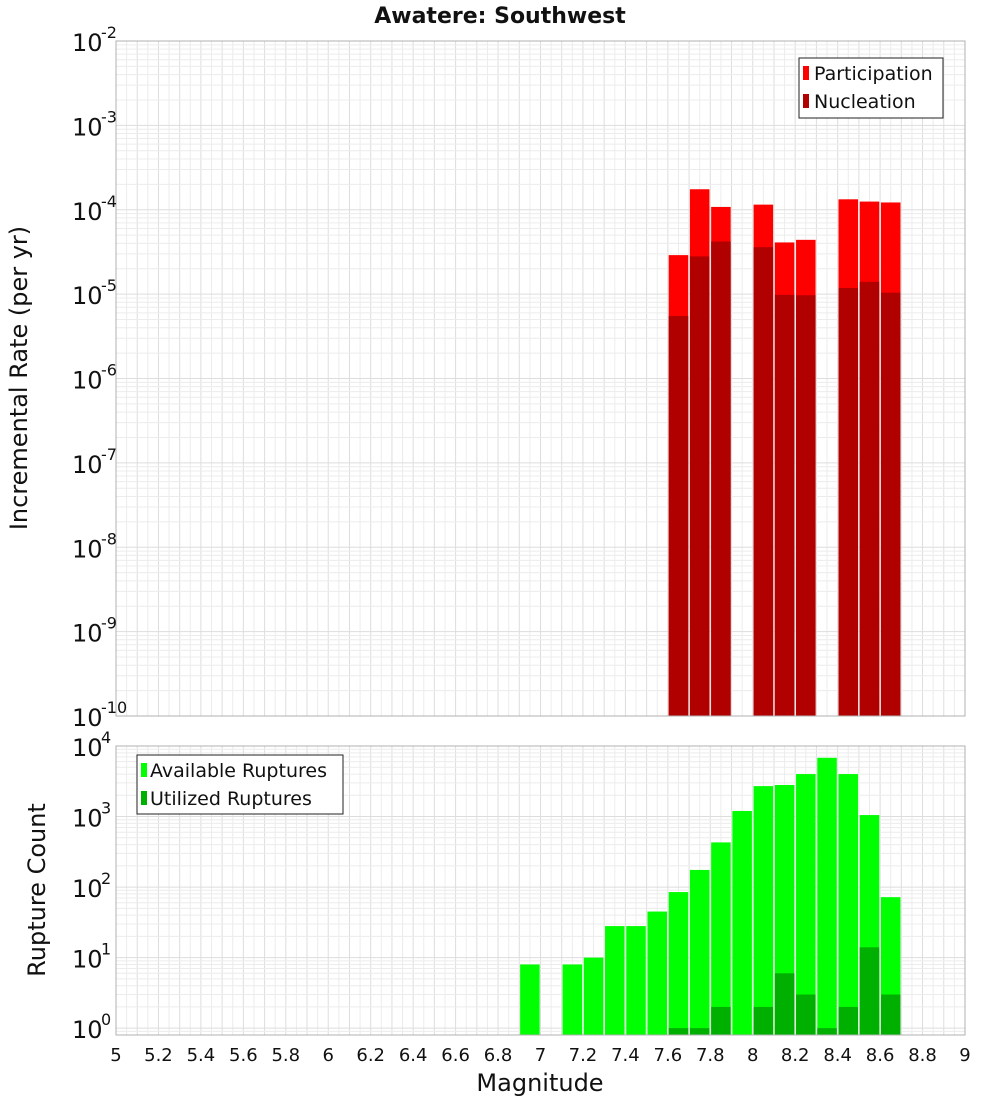 Image resolution: width=1000 pixels, height=1100 pixels. I want to click on rupture-legend-box, so click(240, 784).